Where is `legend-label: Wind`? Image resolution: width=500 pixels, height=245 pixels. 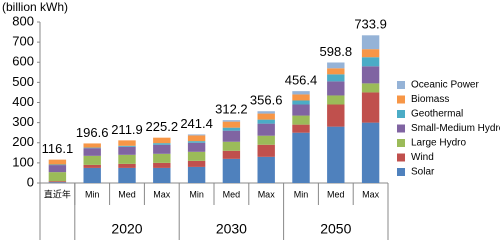
legend-label: Wind is located at coordinates (422, 157).